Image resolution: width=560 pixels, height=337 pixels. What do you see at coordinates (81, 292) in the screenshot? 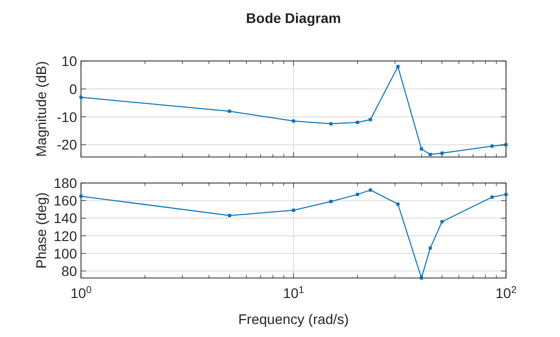
I see `x-tick-label: 10$^{0}$` at bounding box center [81, 292].